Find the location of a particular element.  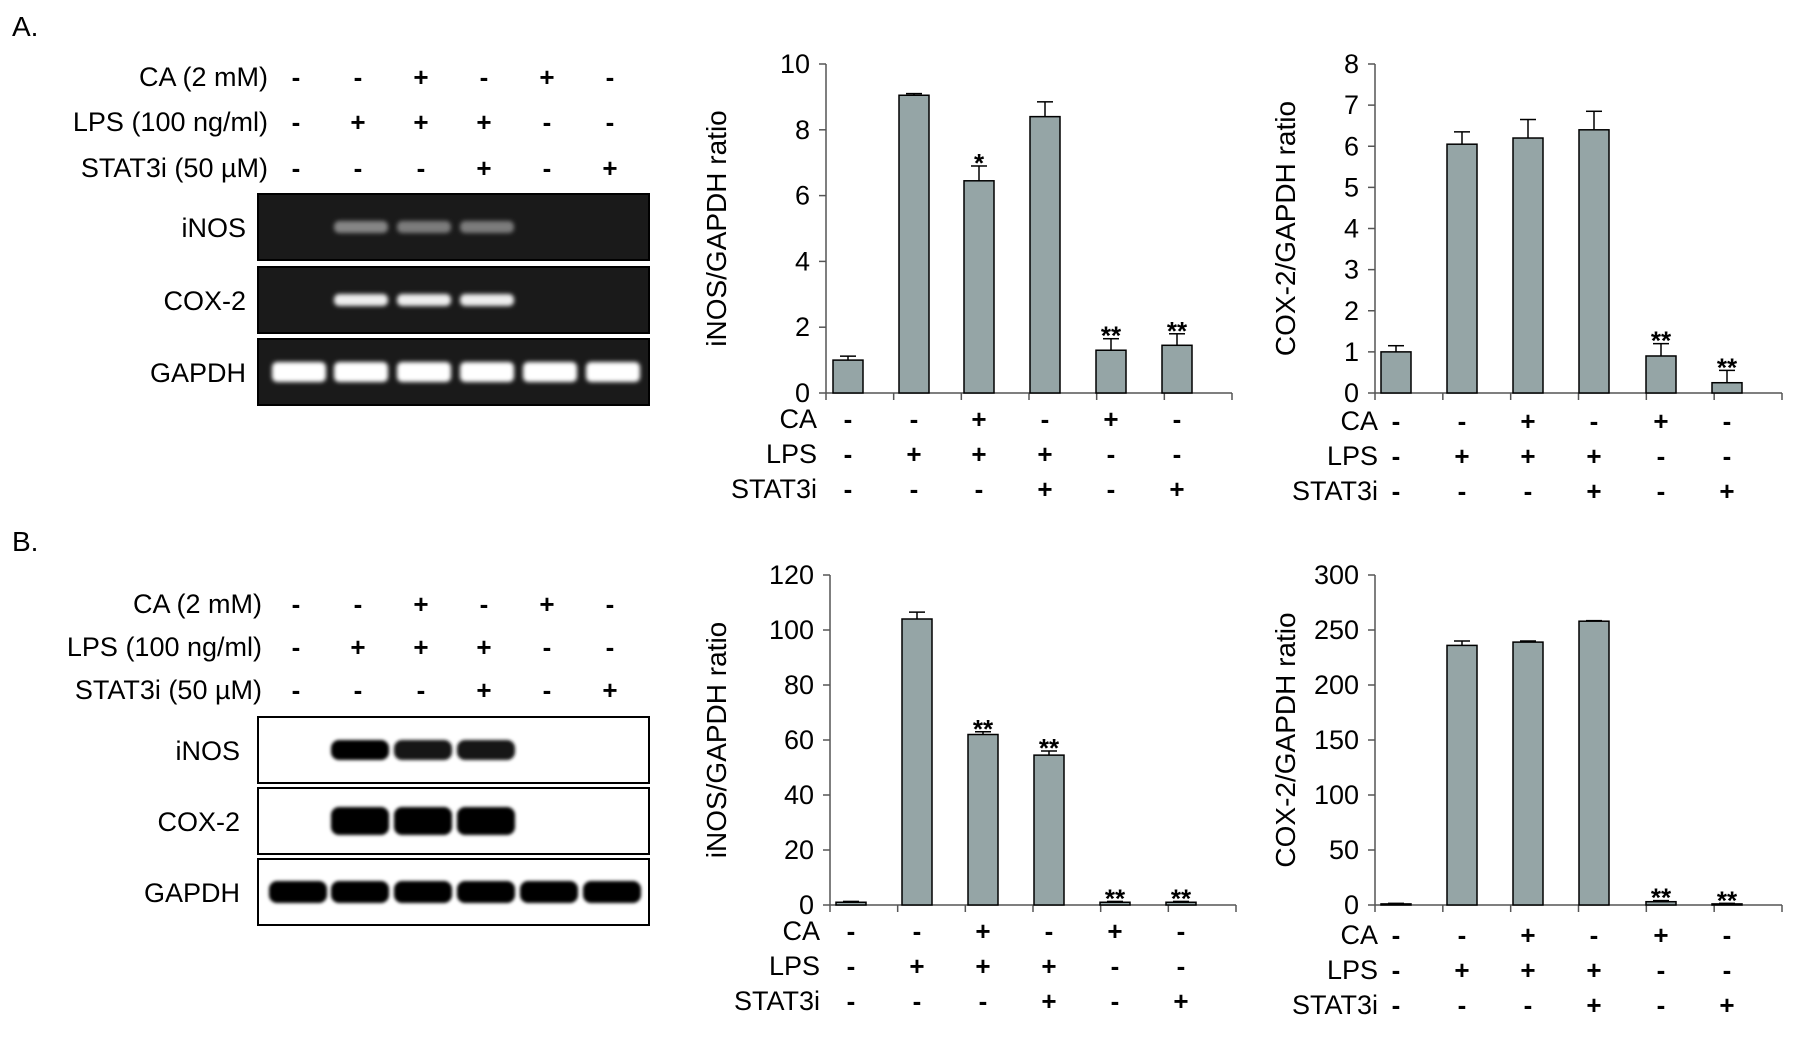

y-axis-label: iNOS/GAPDH ratio is located at coordinates (716, 228).